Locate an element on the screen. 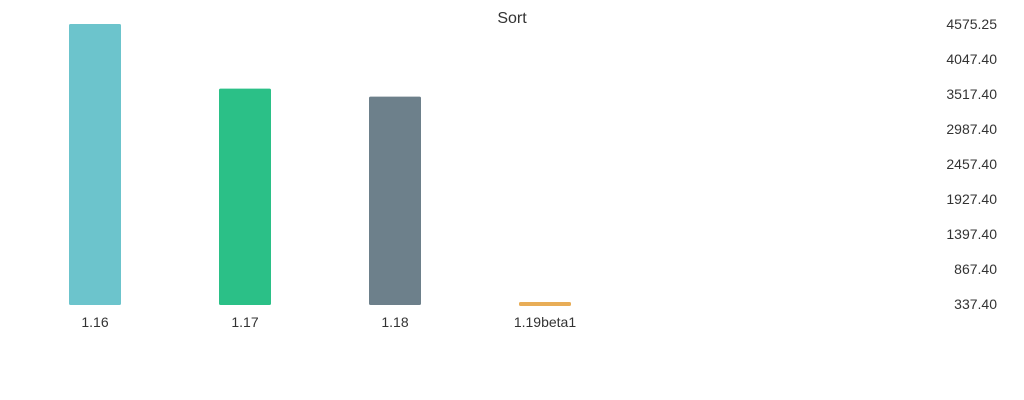  y-tick-label: 4047.40 is located at coordinates (971, 59).